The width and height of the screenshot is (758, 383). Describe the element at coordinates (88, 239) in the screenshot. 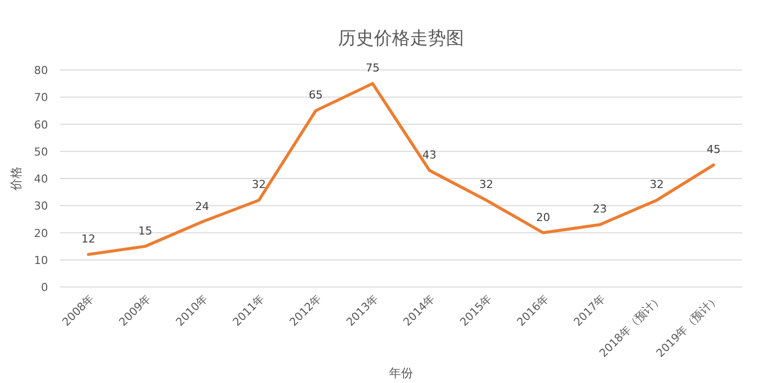

I see `data-label: 12` at that location.